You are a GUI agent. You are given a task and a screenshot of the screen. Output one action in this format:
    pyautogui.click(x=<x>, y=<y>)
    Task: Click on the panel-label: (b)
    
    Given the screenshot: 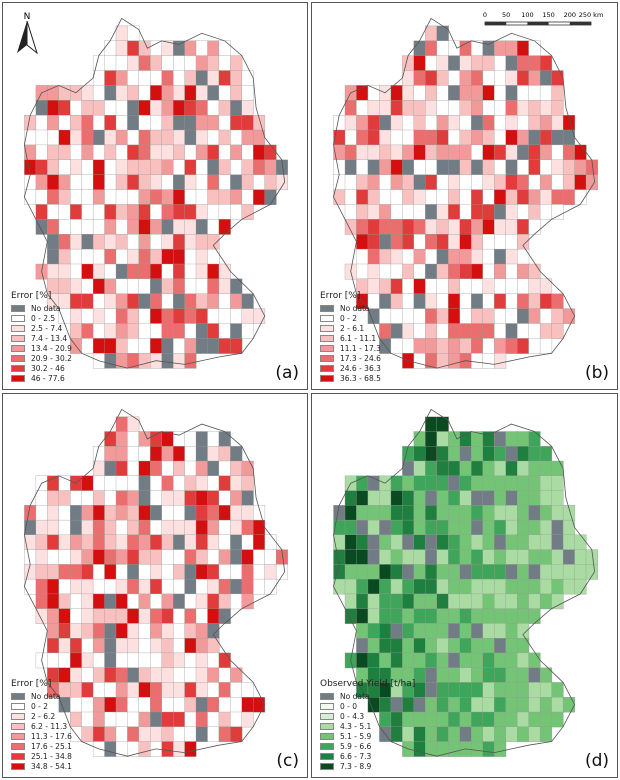 What is the action you would take?
    pyautogui.click(x=596, y=373)
    